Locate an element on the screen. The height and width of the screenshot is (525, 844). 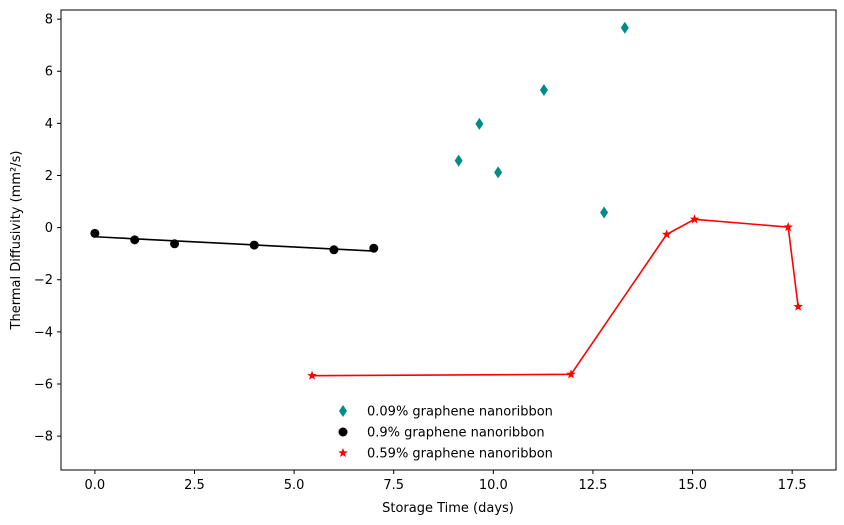
fit-line is located at coordinates (234, 243).